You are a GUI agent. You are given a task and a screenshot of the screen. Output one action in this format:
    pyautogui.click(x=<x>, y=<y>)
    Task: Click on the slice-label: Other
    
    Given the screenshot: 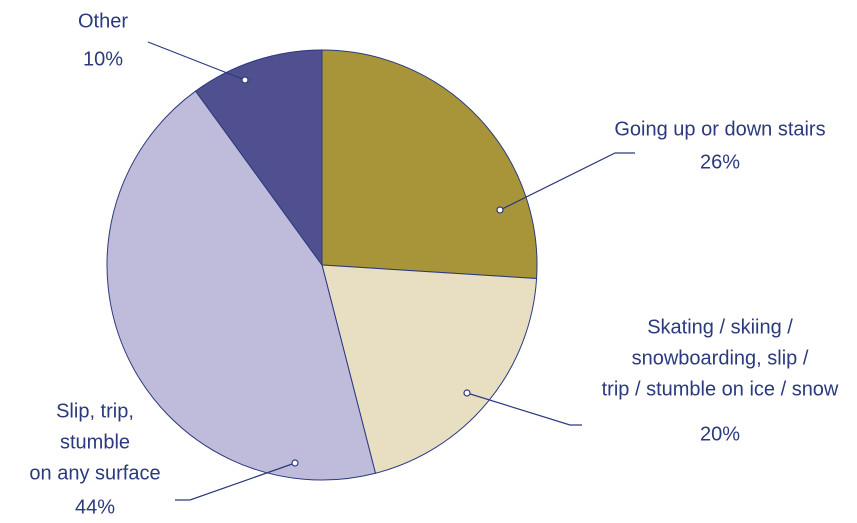 What is the action you would take?
    pyautogui.click(x=103, y=21)
    